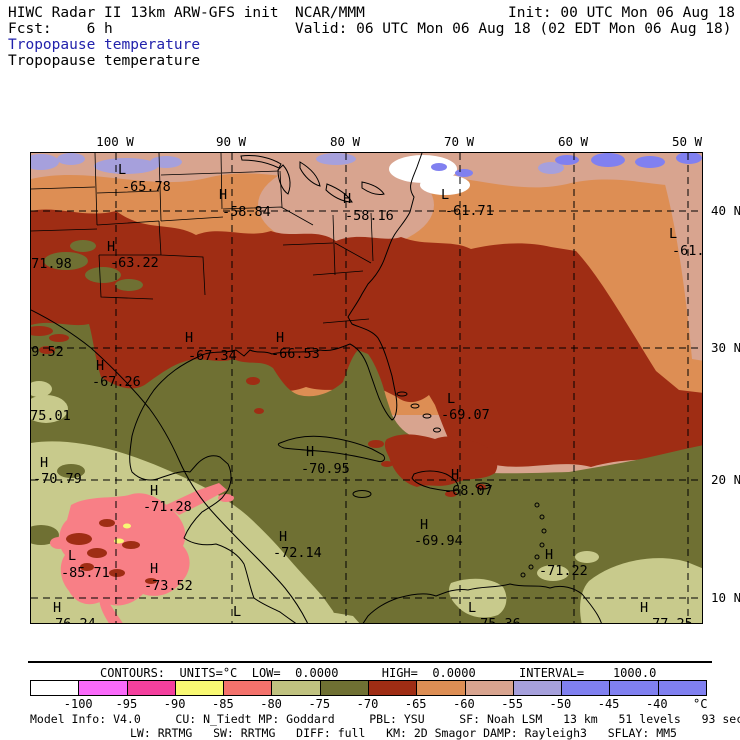  What do you see at coordinates (668, 620) in the screenshot?
I see `marker-value: -77.25` at bounding box center [668, 620].